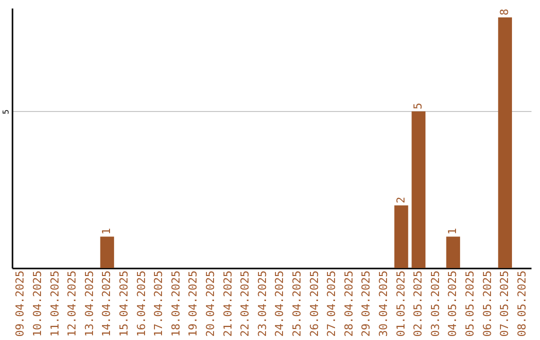  What do you see at coordinates (107, 303) in the screenshot?
I see `x-tick-label: 14.04.2025` at bounding box center [107, 303].